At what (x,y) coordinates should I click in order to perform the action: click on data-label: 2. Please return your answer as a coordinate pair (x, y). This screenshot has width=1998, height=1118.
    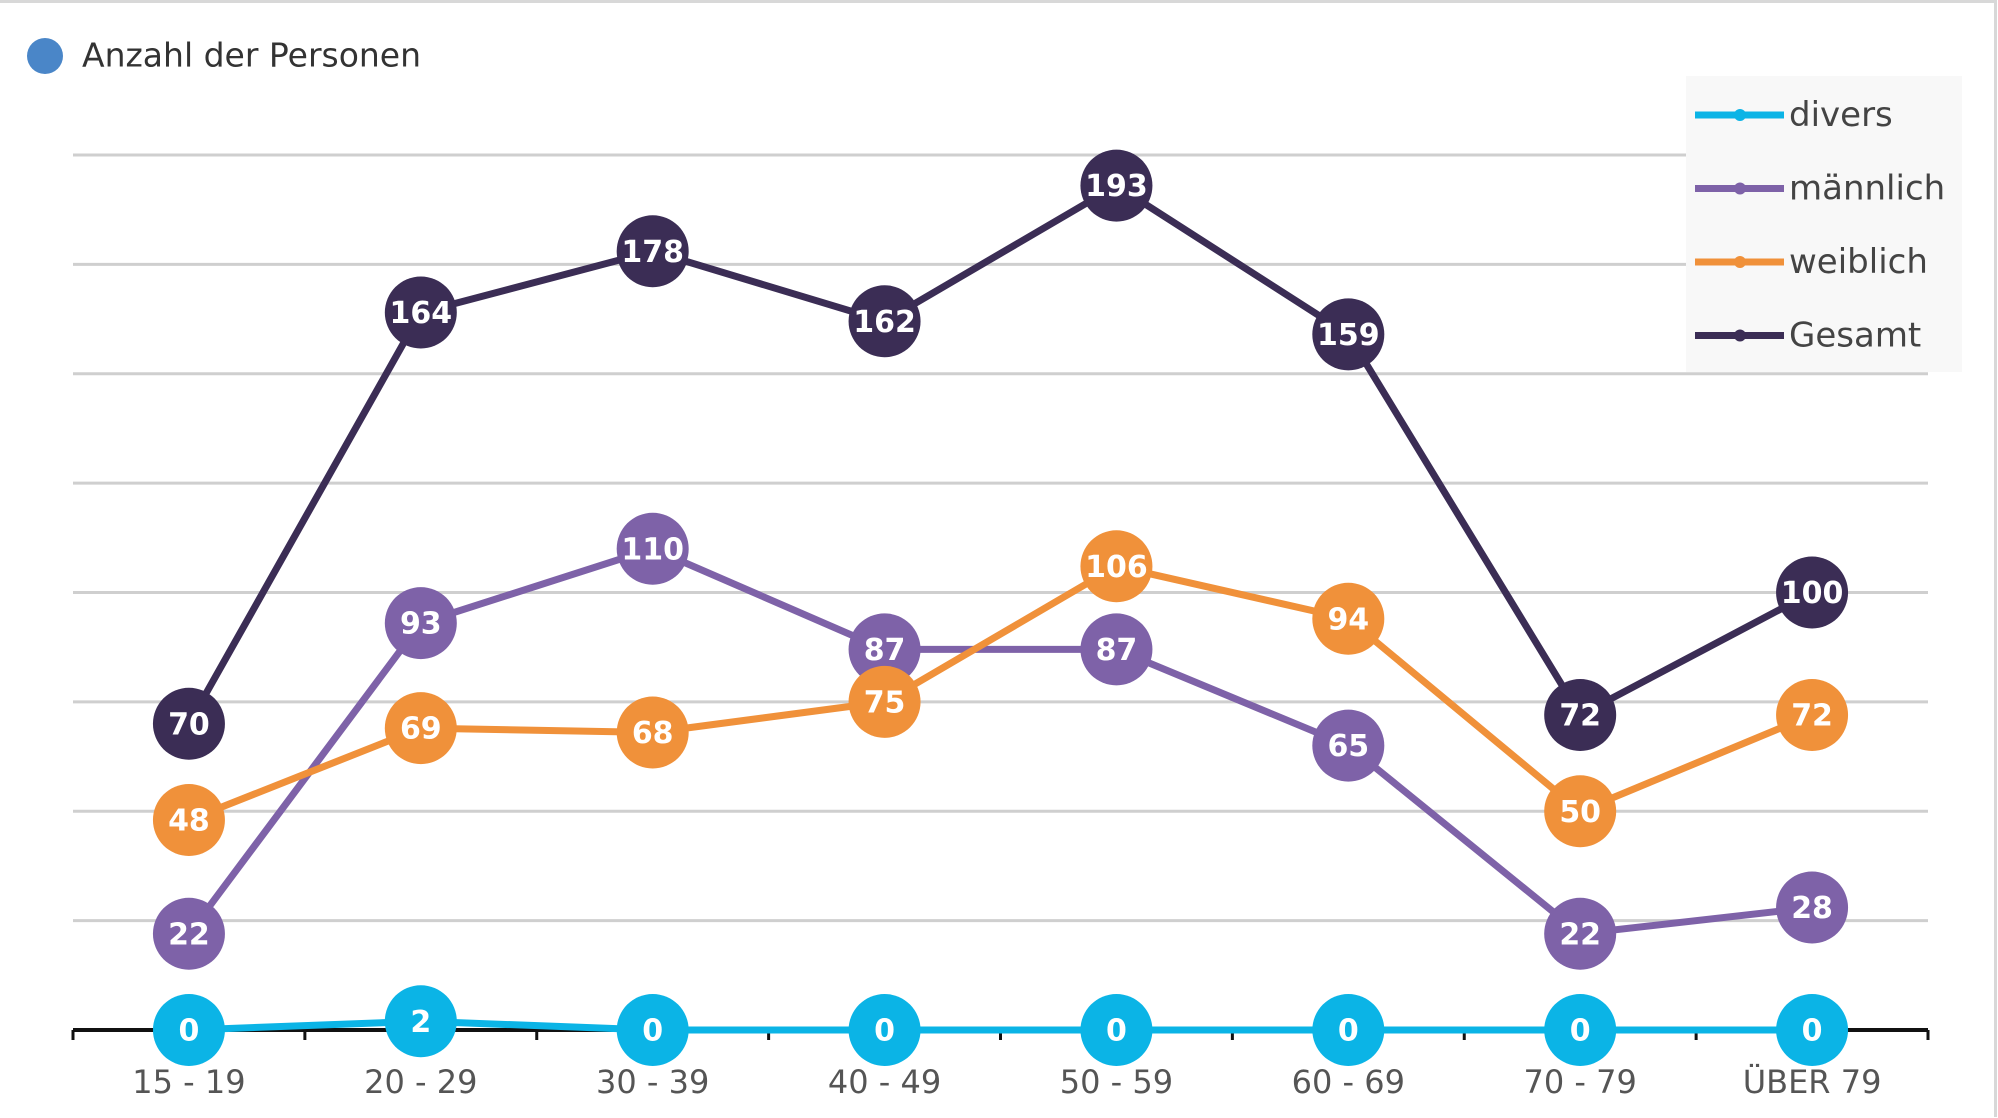
    Looking at the image, I should click on (420, 1022).